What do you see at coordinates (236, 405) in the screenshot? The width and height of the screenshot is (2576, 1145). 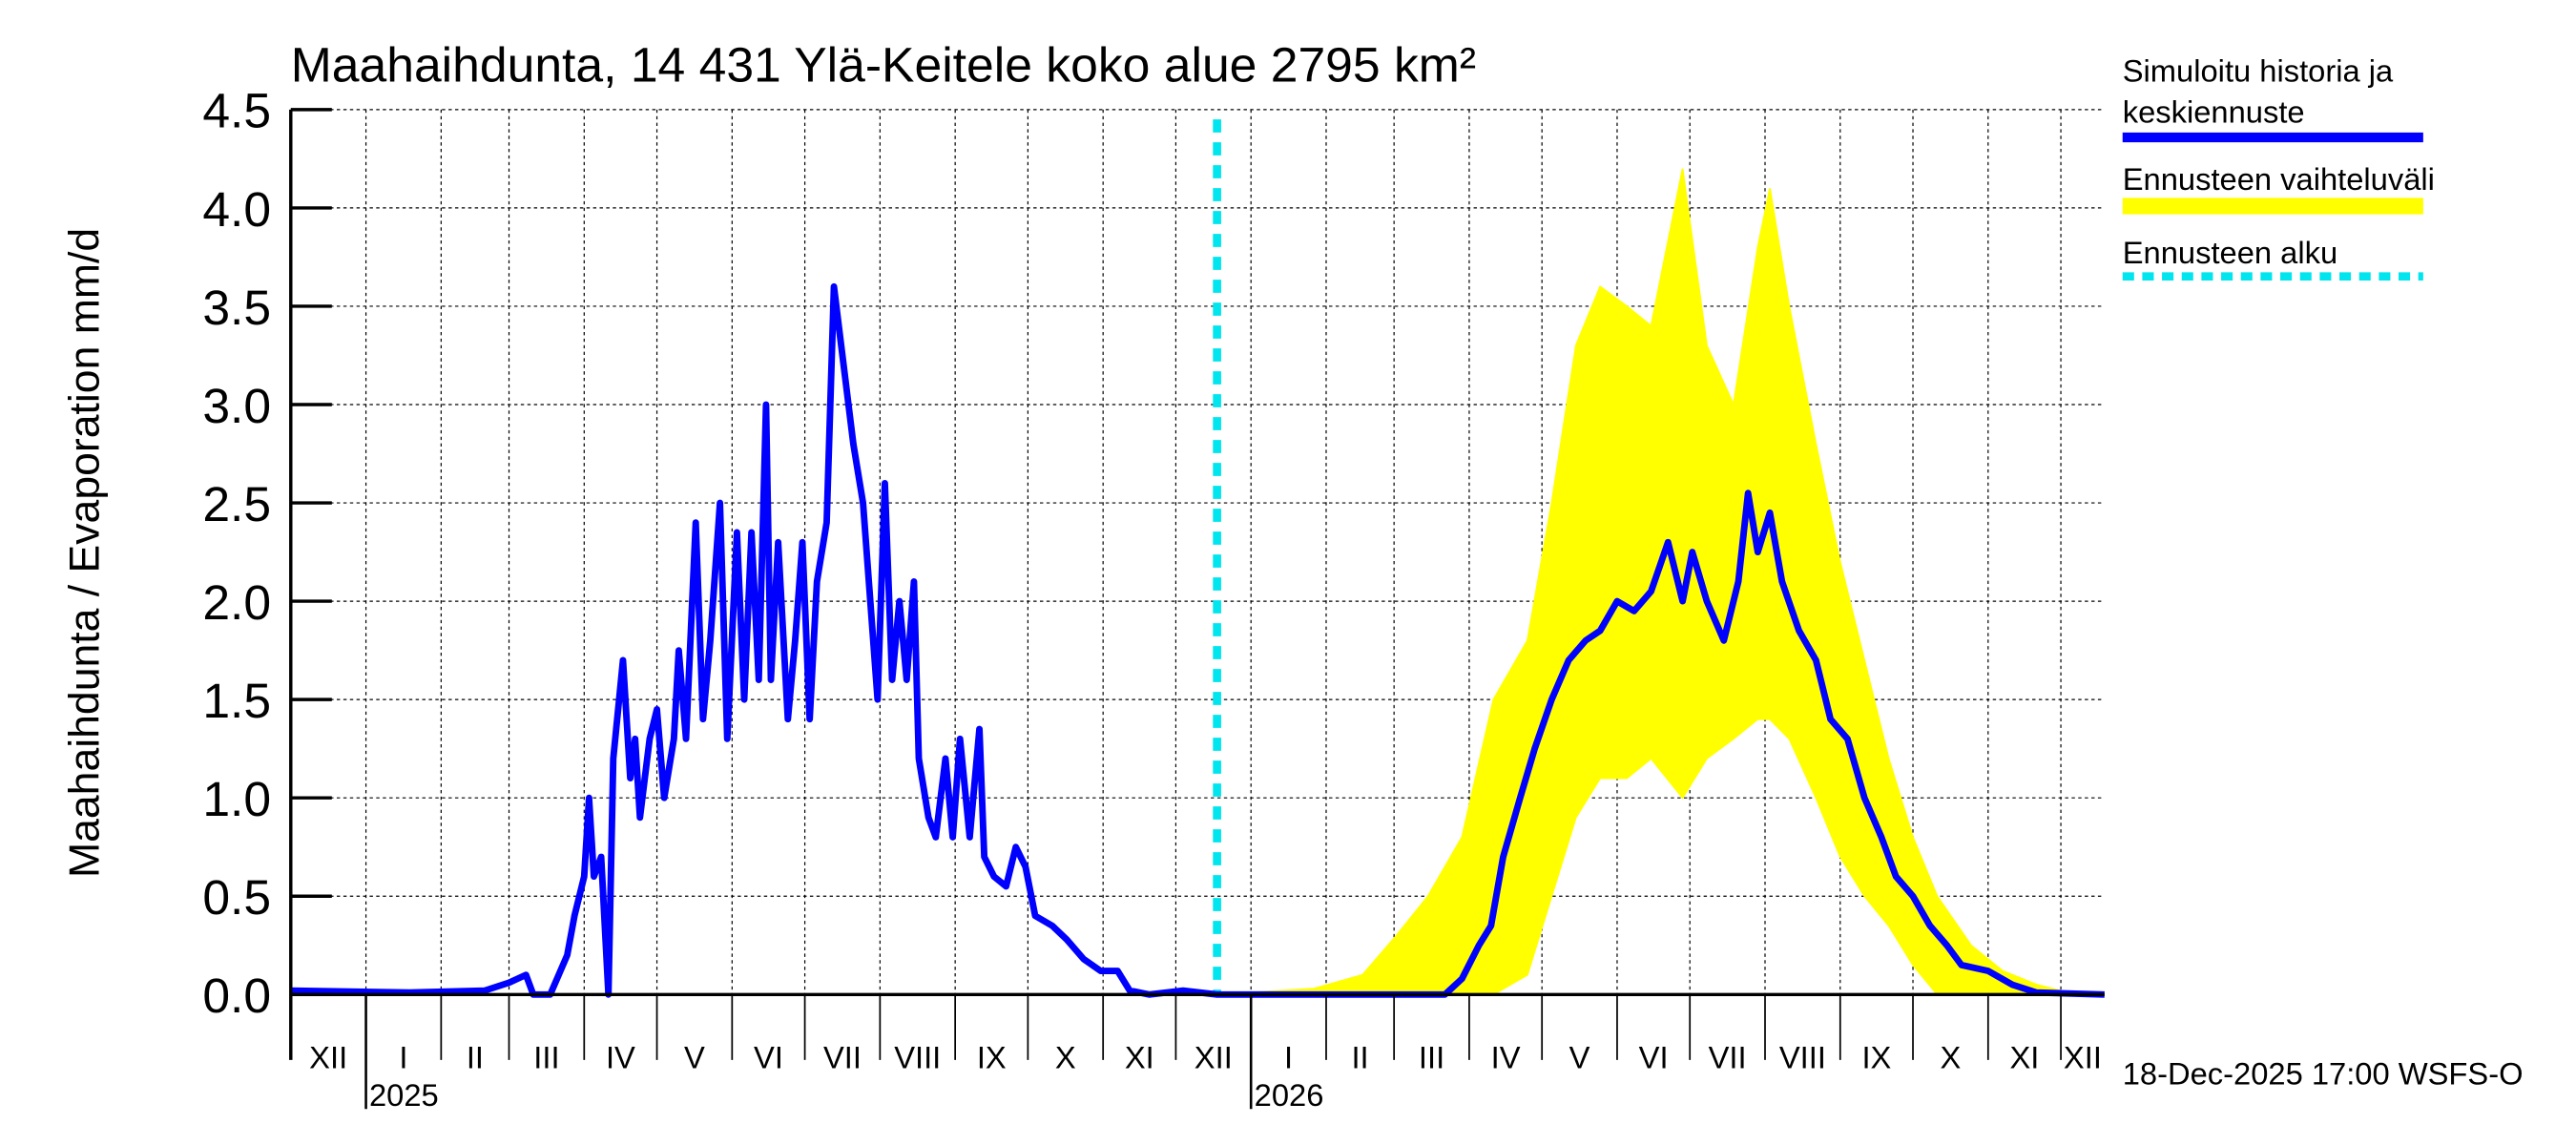 I see `y-tick-label: 3.0` at bounding box center [236, 405].